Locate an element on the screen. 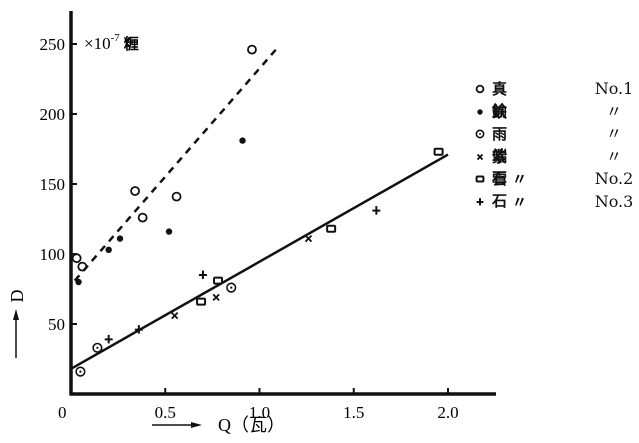 Image resolution: width=639 pixels, height=443 pixels. x-arrow-icon is located at coordinates (177, 425).